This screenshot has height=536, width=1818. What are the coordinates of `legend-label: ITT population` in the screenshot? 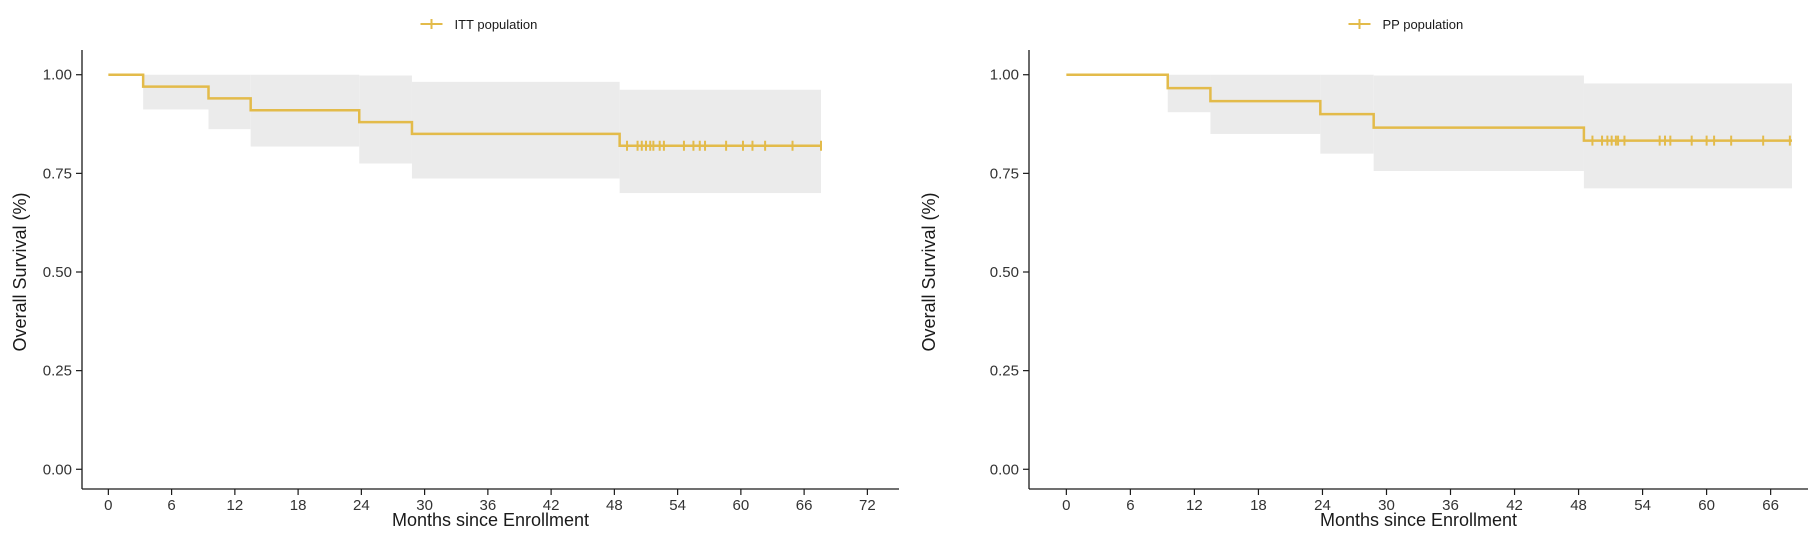 It's located at (496, 24).